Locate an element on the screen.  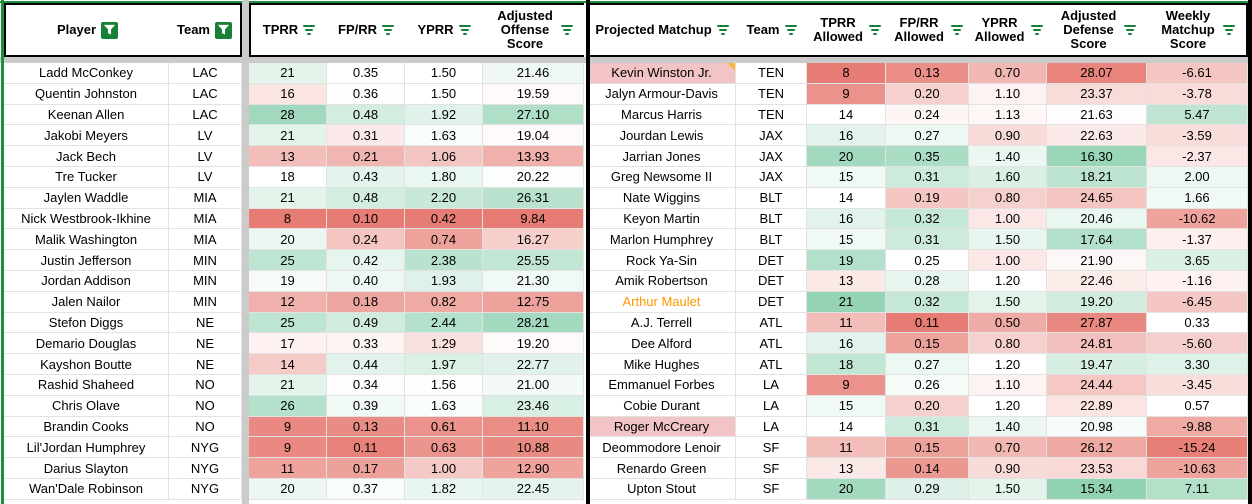
column-header-team: Team is located at coordinates (205, 30).